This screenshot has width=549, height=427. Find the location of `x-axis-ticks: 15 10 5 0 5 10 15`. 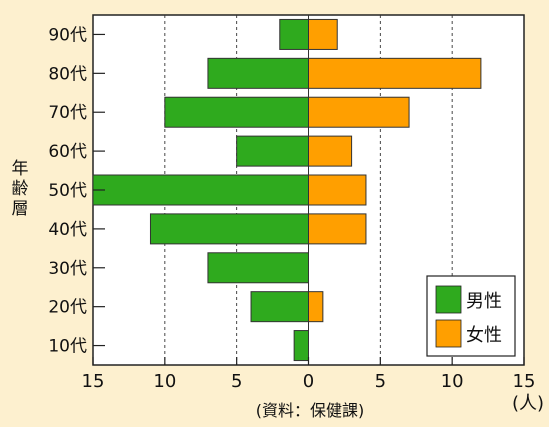

x-axis-ticks: 15 10 5 0 5 10 15 is located at coordinates (309, 374).